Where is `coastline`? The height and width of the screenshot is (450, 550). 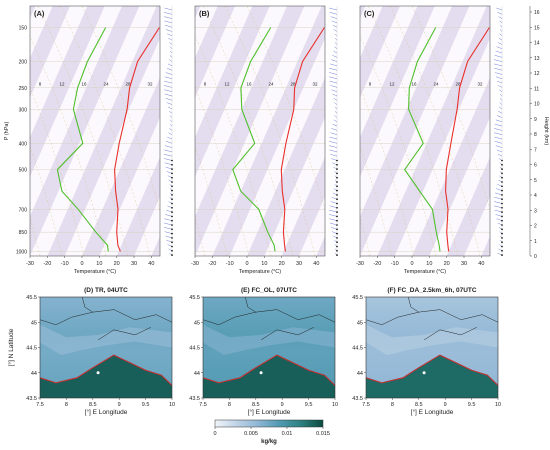 coastline is located at coordinates (269, 370).